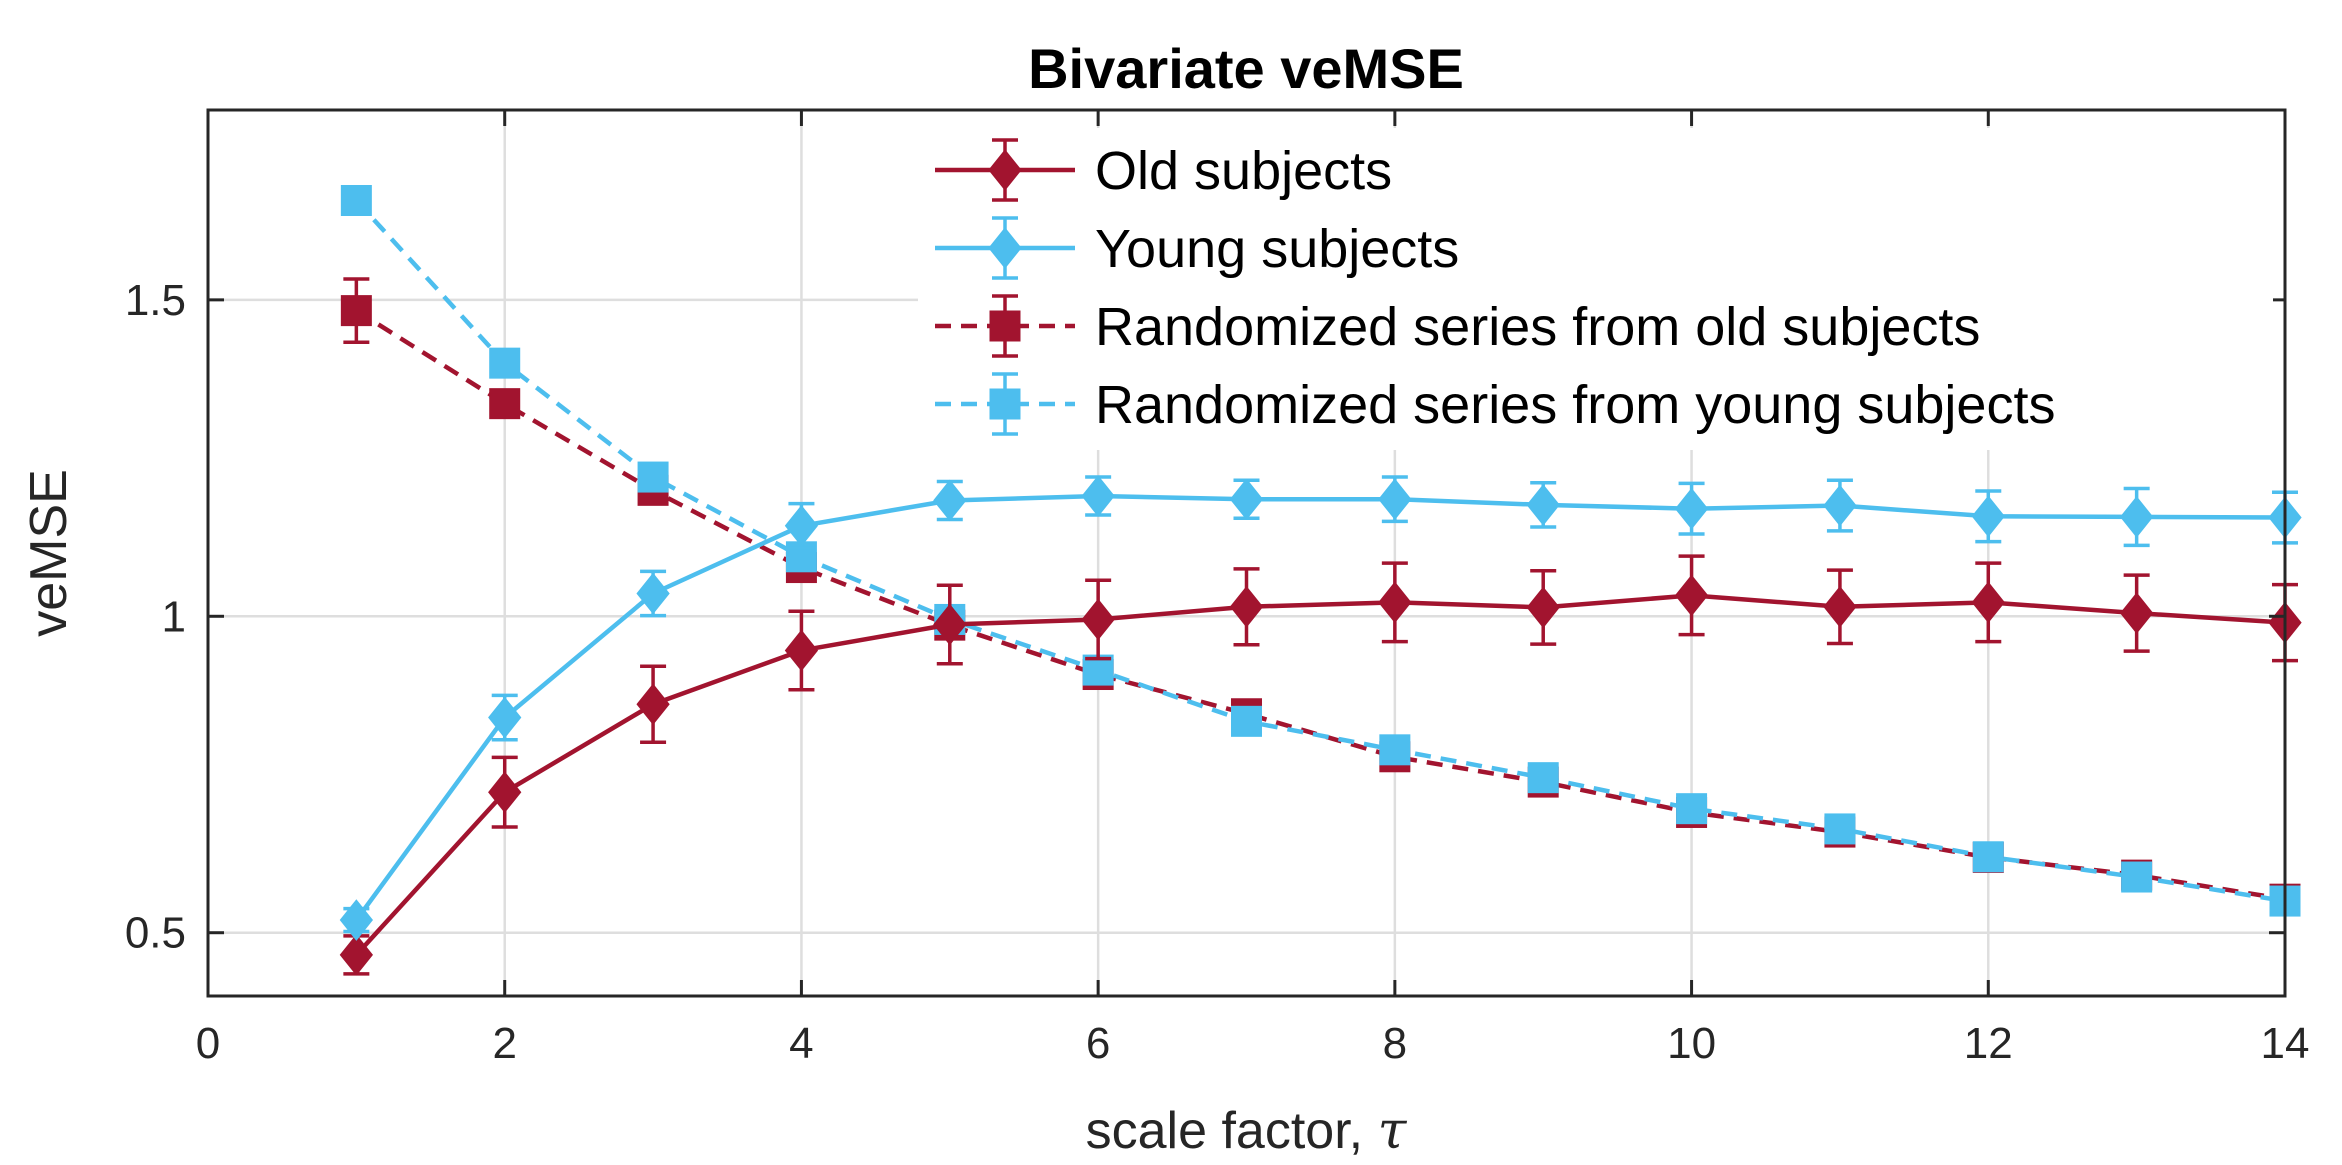 This screenshot has height=1165, width=2342. Describe the element at coordinates (504, 1043) in the screenshot. I see `x-tick-label: 2` at that location.